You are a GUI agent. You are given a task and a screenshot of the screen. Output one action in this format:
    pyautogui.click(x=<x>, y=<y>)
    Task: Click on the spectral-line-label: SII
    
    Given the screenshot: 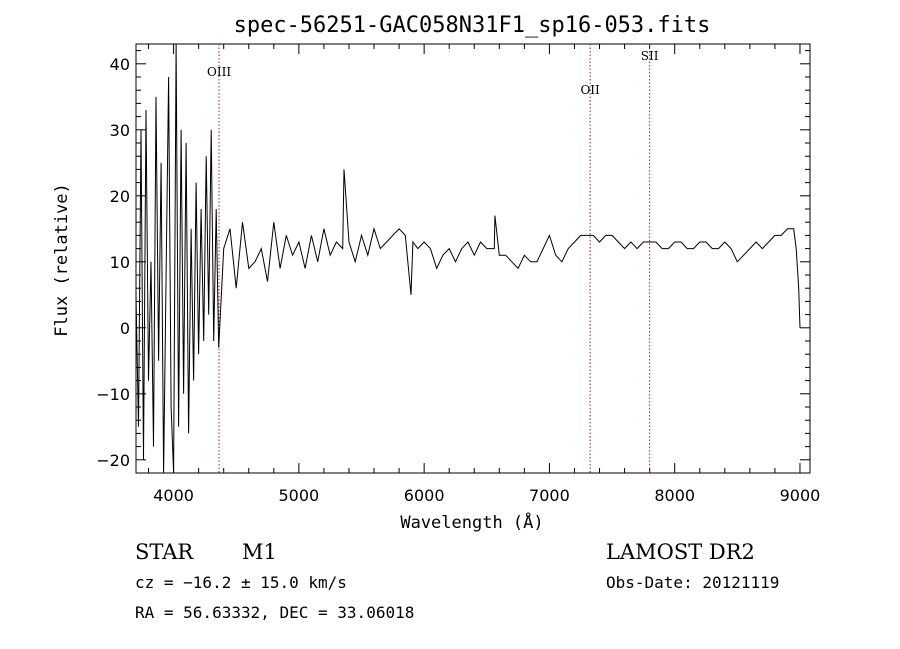 What is the action you would take?
    pyautogui.click(x=650, y=56)
    